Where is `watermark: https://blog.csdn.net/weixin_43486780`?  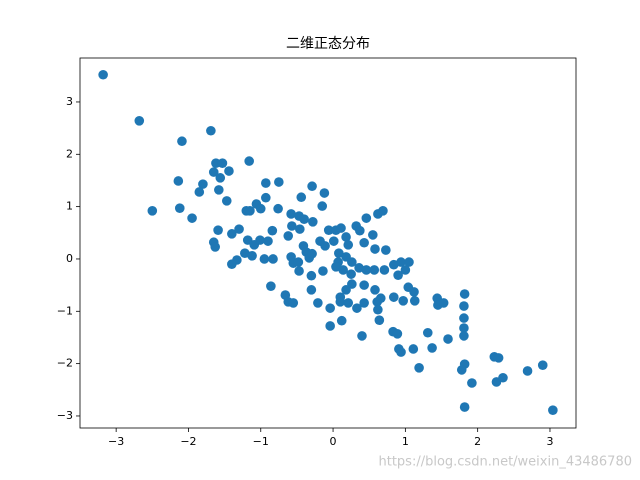 watermark: https://blog.csdn.net/weixin_43486780 is located at coordinates (505, 462).